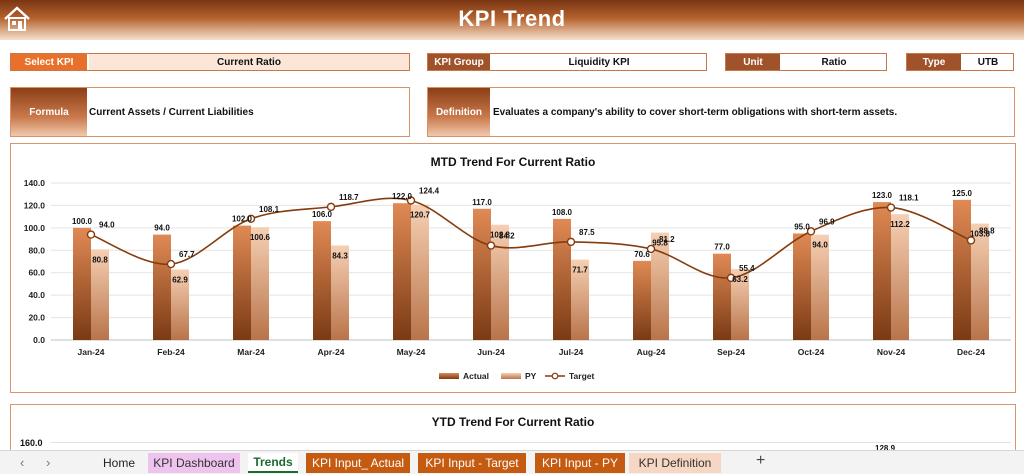 The image size is (1024, 474). Describe the element at coordinates (934, 62) in the screenshot. I see `type-label: Type` at that location.